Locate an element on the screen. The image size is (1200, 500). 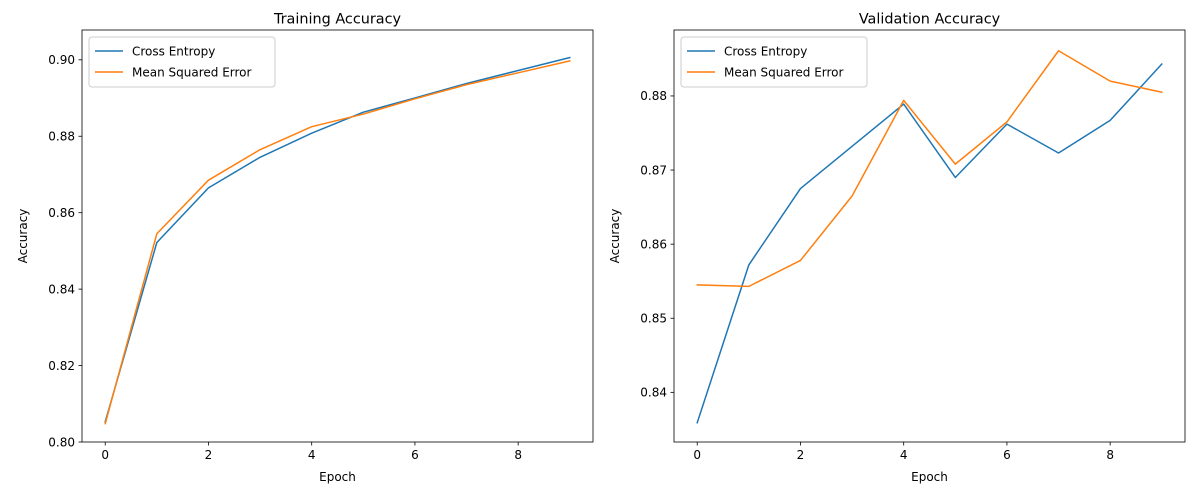
y-tick-label: 0.90 is located at coordinates (61, 60).